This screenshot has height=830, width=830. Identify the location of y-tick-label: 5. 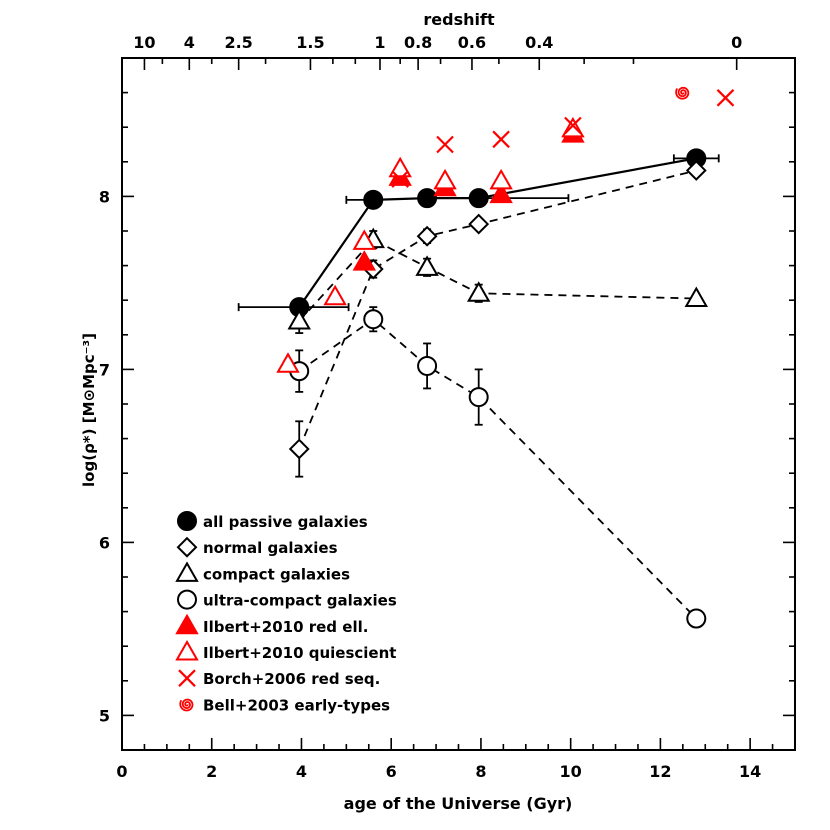
(104, 715).